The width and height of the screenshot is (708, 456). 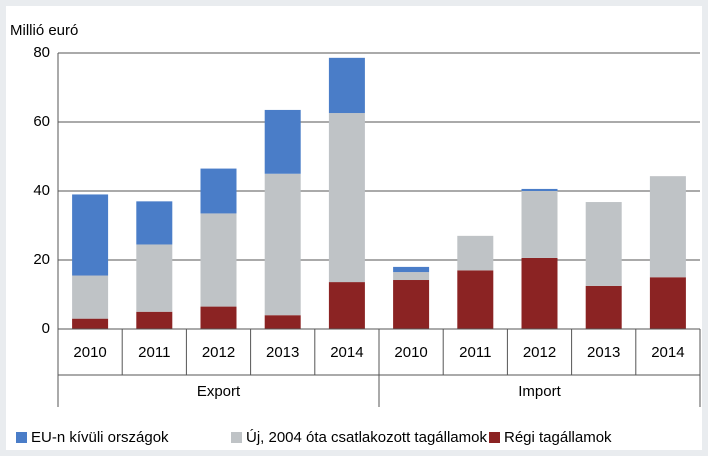 What do you see at coordinates (41, 121) in the screenshot?
I see `y-tick-label: 60` at bounding box center [41, 121].